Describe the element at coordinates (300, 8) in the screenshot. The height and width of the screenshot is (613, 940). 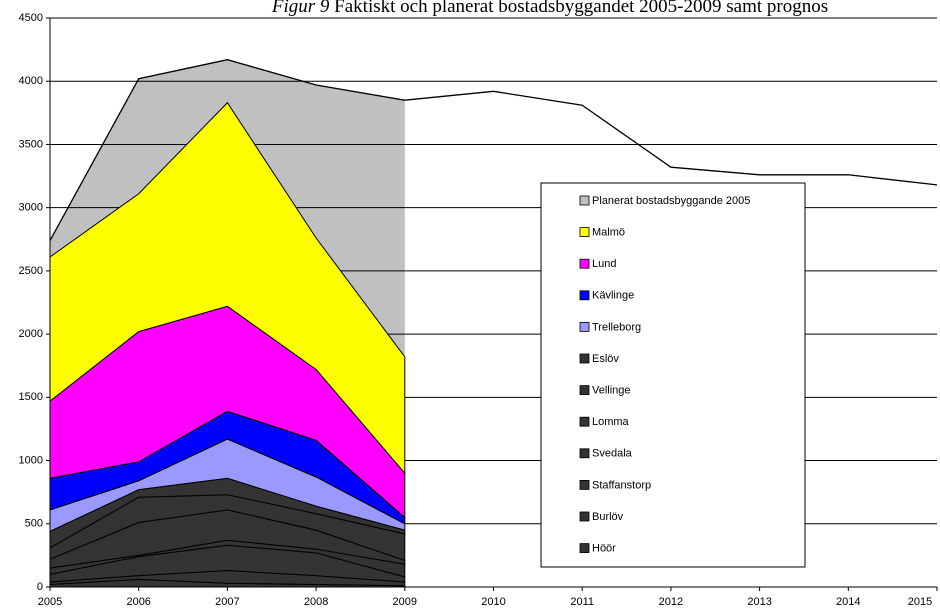
I see `title-prefix: Figur 9` at that location.